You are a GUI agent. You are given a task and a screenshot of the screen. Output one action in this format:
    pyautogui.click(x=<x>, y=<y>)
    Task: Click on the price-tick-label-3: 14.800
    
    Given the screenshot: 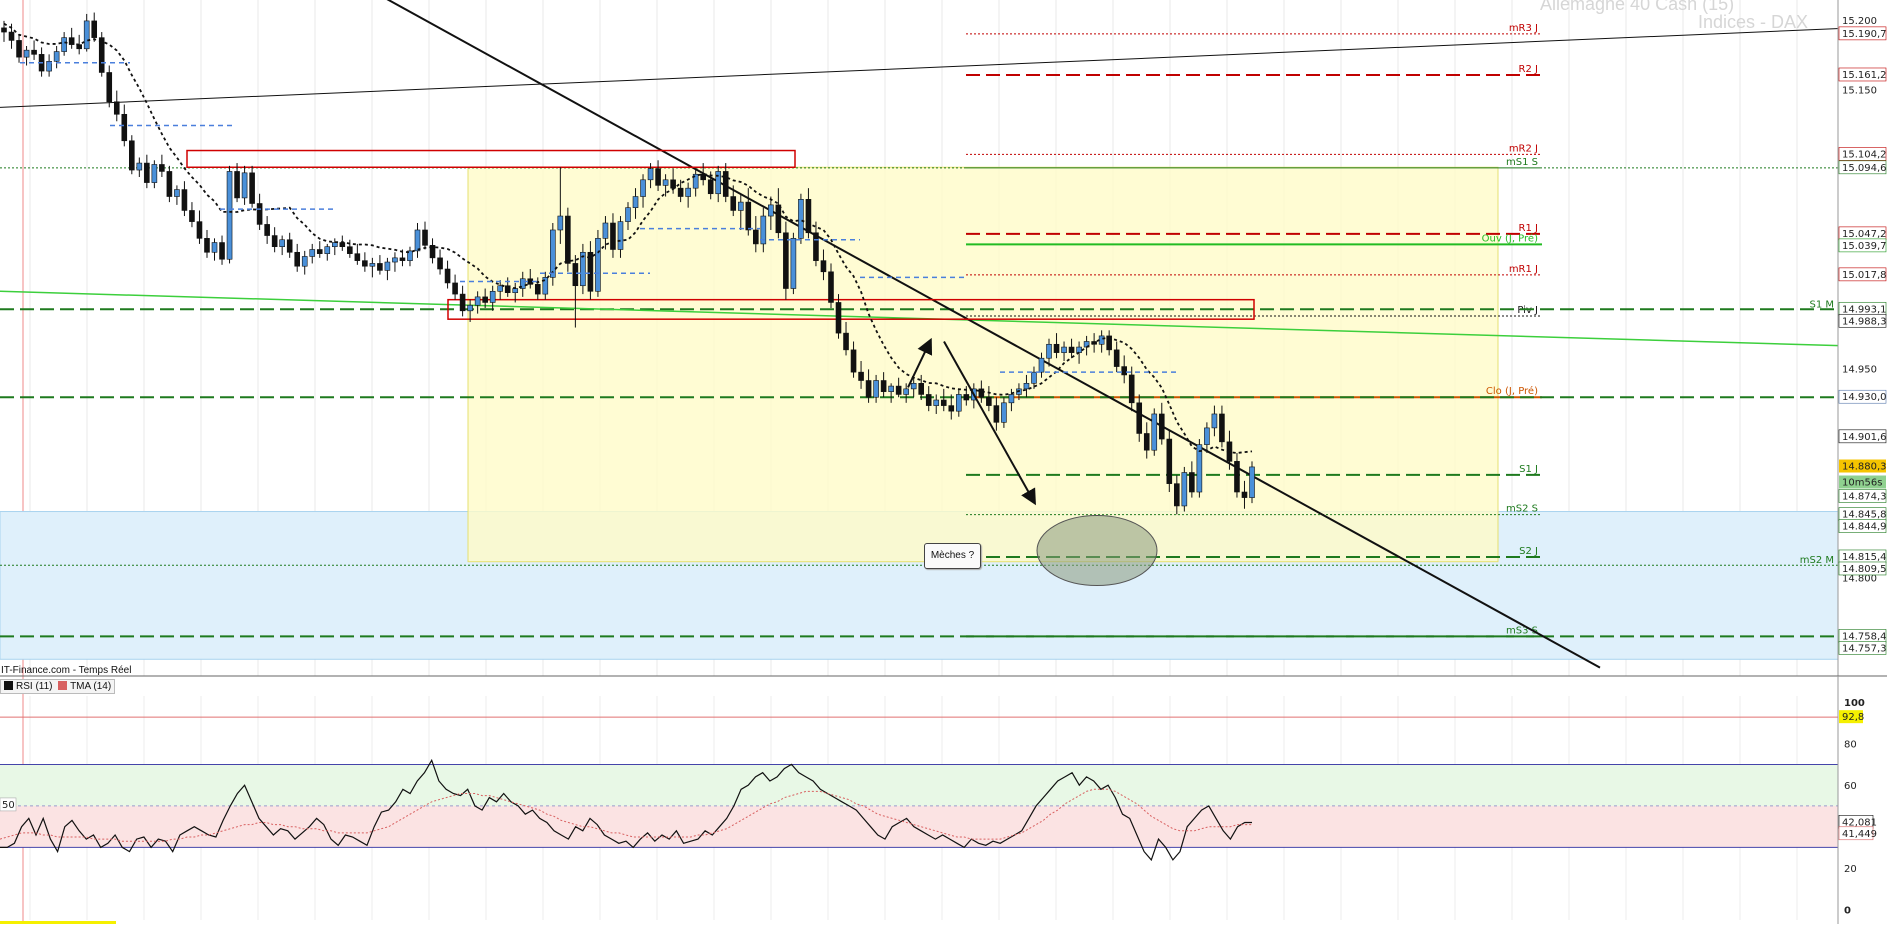 What is the action you would take?
    pyautogui.click(x=1859, y=578)
    